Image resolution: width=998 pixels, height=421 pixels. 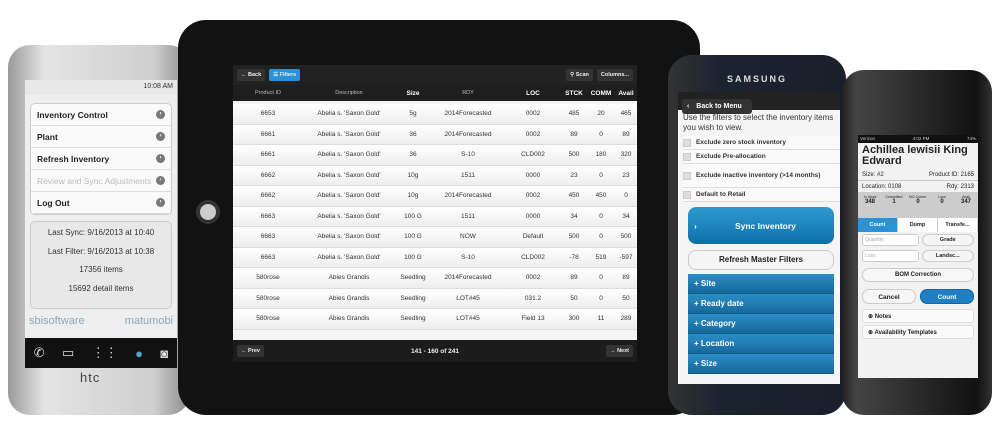 I want to click on table-cell: Default, so click(x=533, y=237).